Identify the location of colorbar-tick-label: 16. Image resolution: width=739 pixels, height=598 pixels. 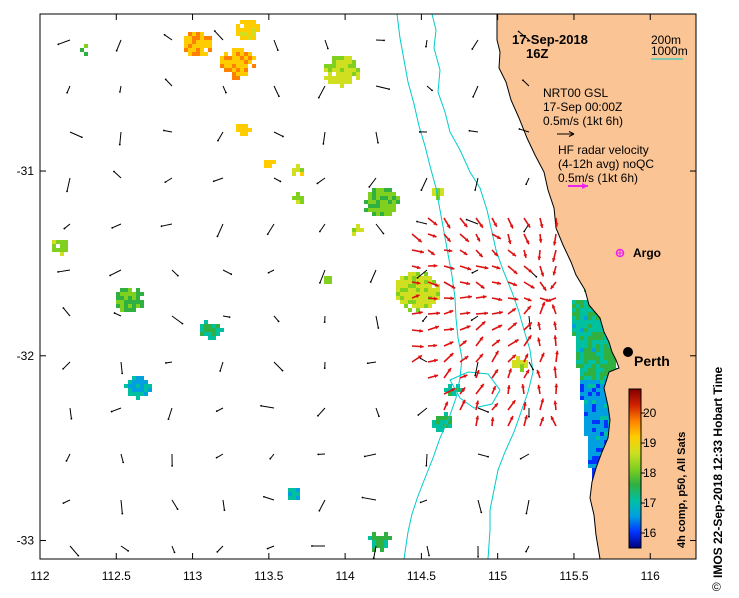
(650, 533).